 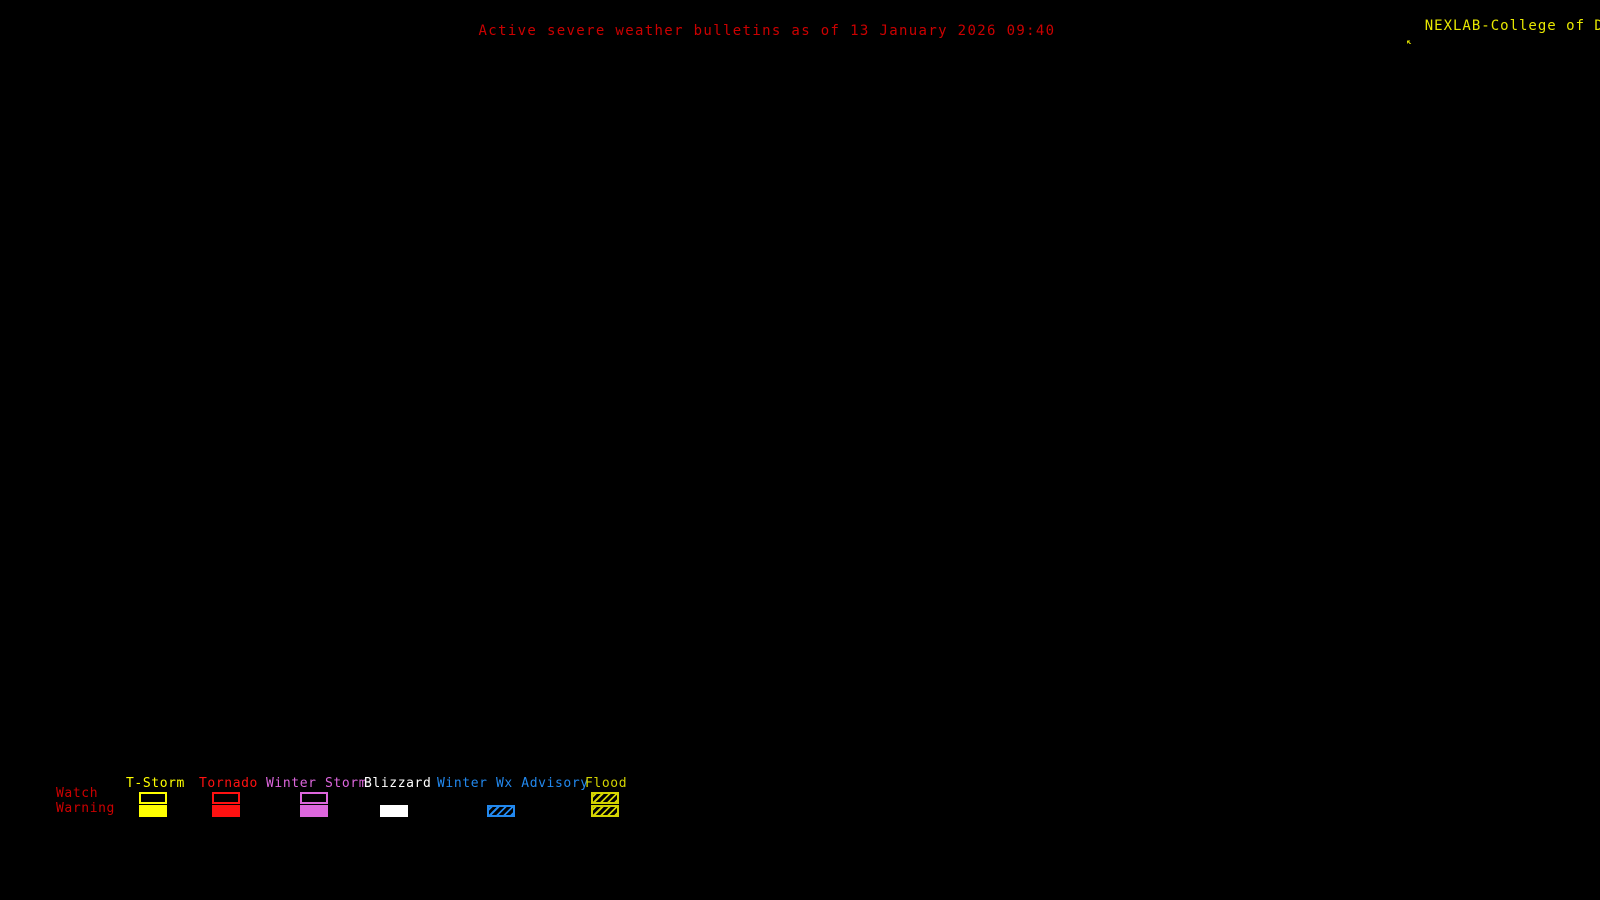 I want to click on legend-row-label-watch: Watch, so click(x=77, y=793).